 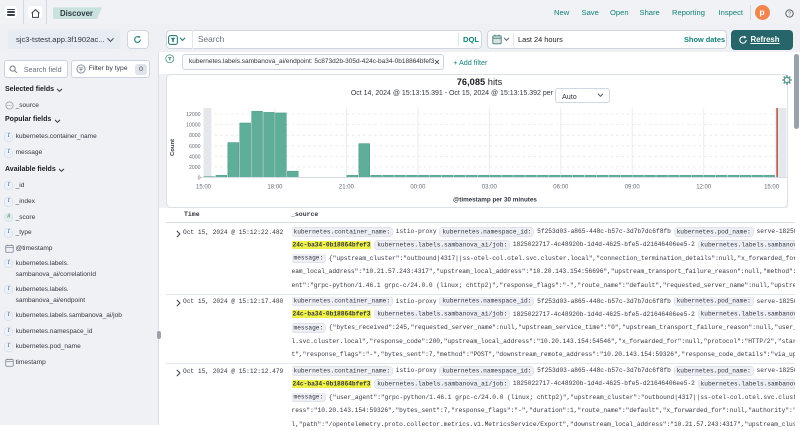 What do you see at coordinates (195, 147) in the screenshot?
I see `svg-text: 6000` at bounding box center [195, 147].